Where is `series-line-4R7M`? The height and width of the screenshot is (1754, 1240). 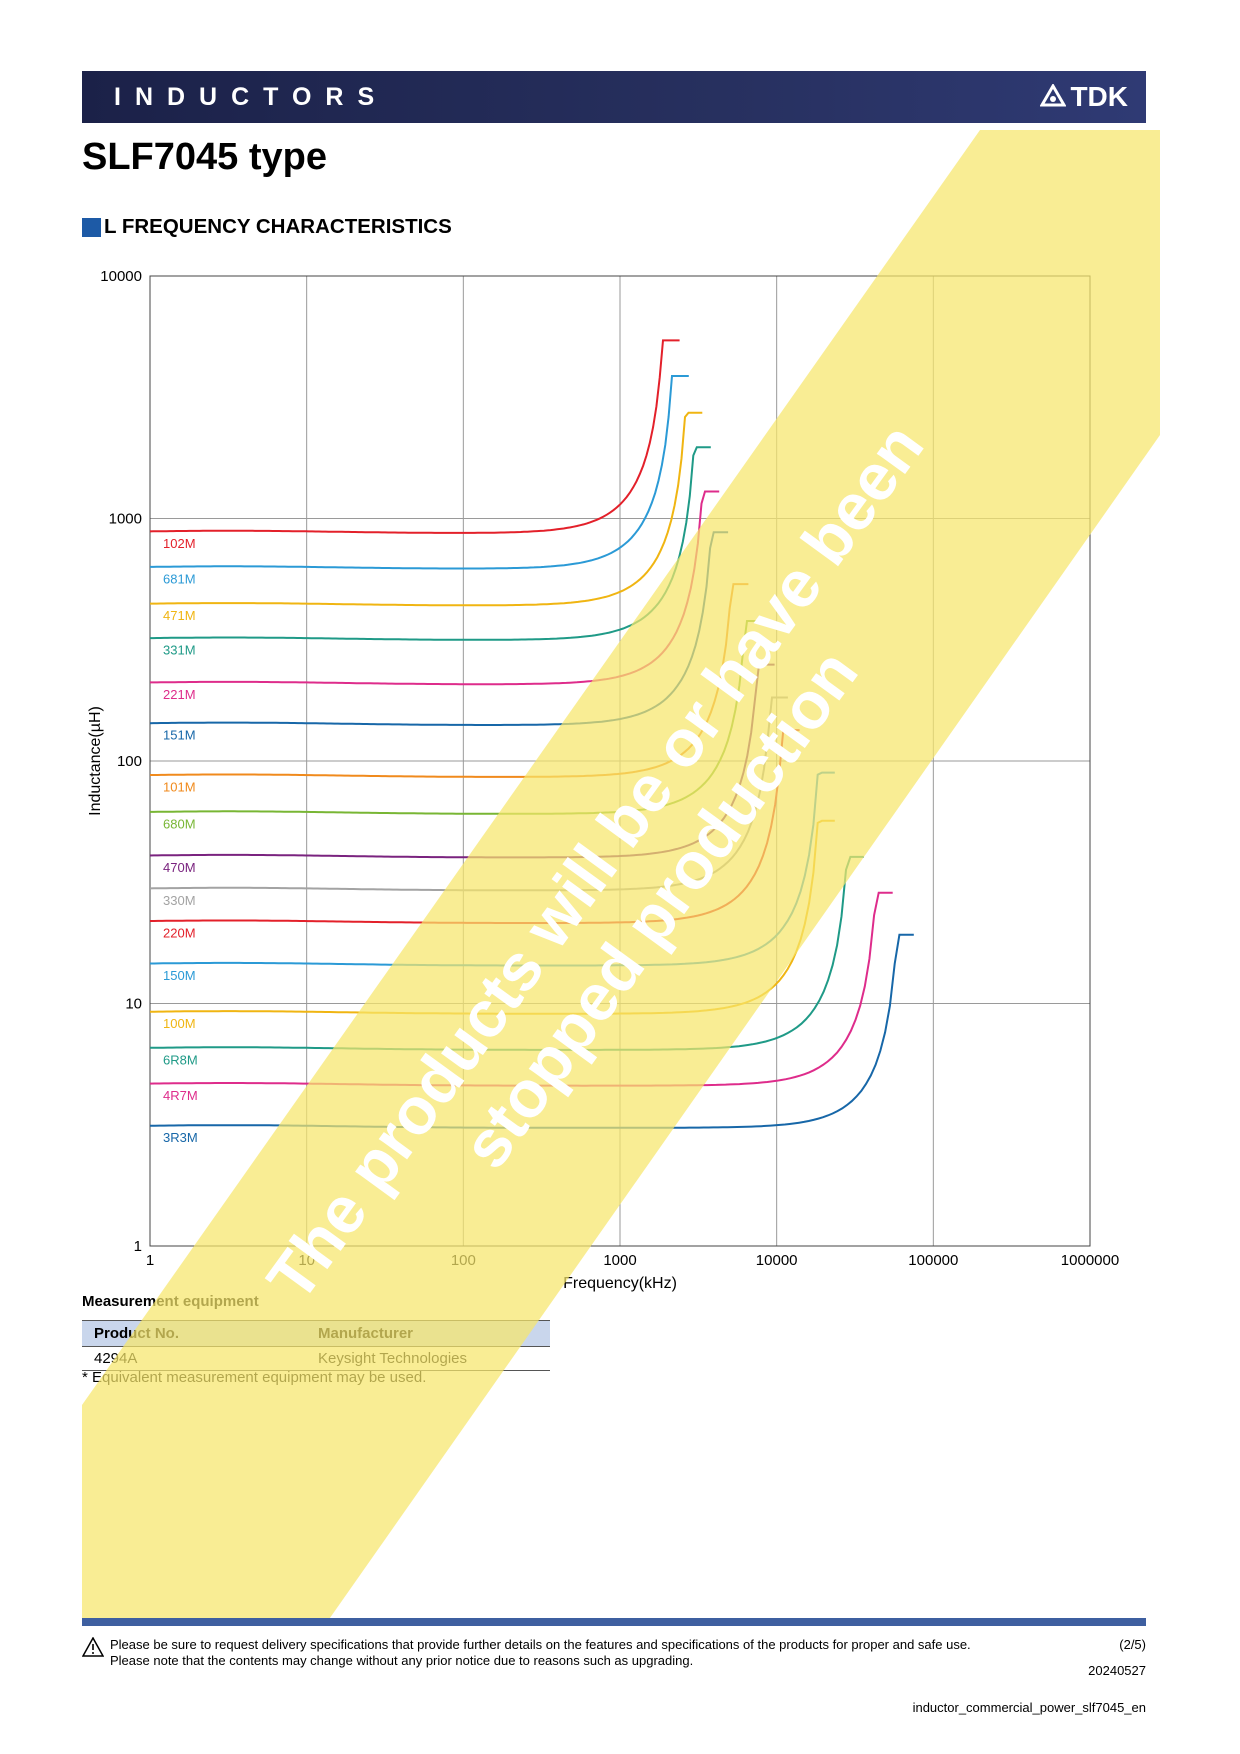 series-line-4R7M is located at coordinates (521, 989).